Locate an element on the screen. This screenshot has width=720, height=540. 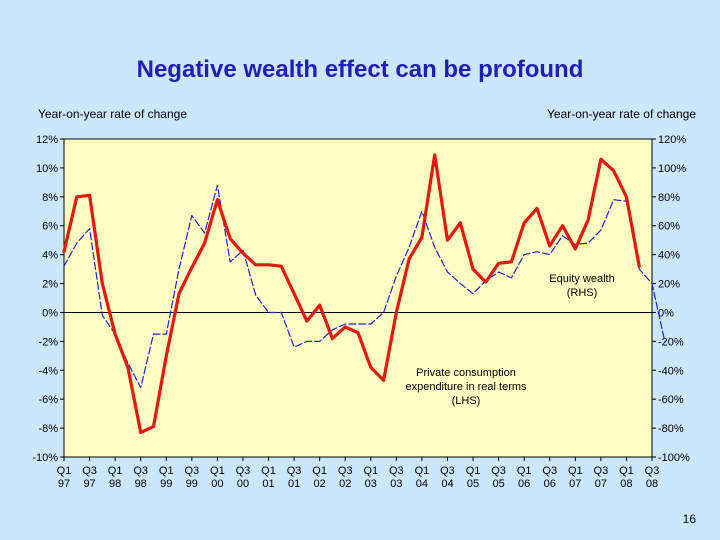
left-tick-label: -2% is located at coordinates (48, 342).